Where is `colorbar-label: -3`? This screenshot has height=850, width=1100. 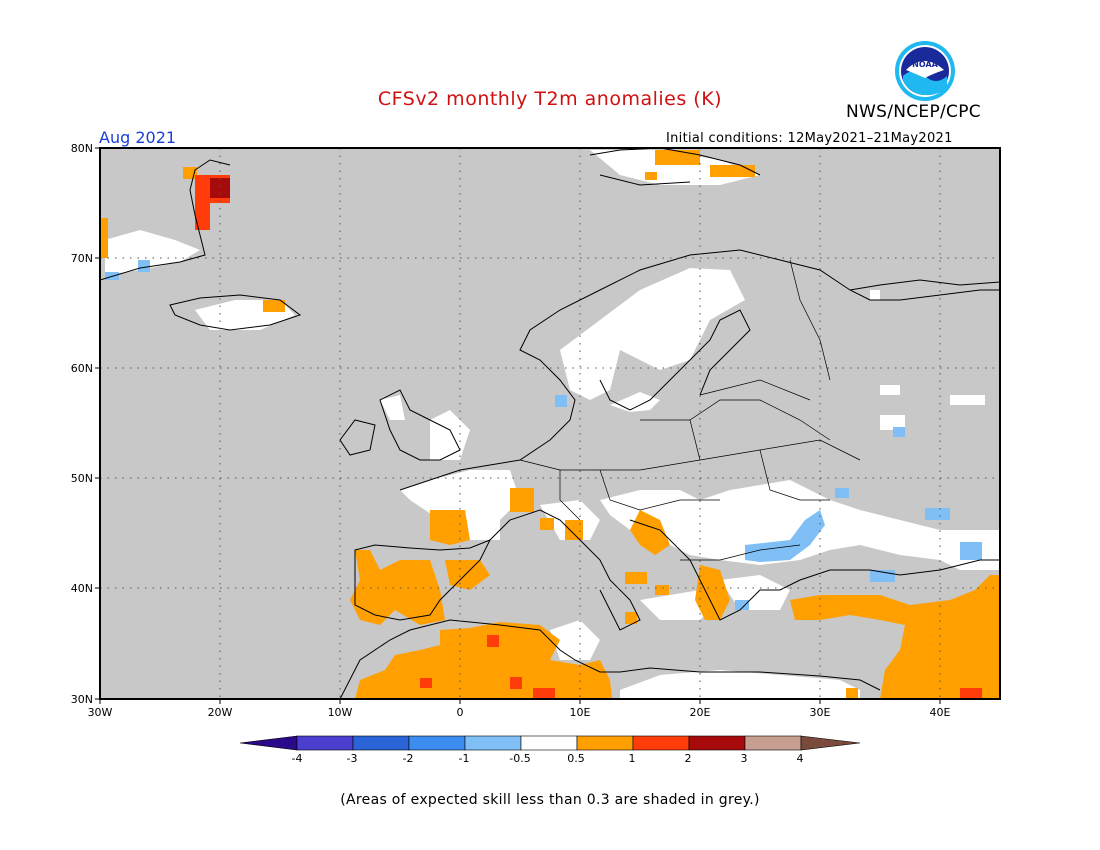 colorbar-label: -3 is located at coordinates (352, 758).